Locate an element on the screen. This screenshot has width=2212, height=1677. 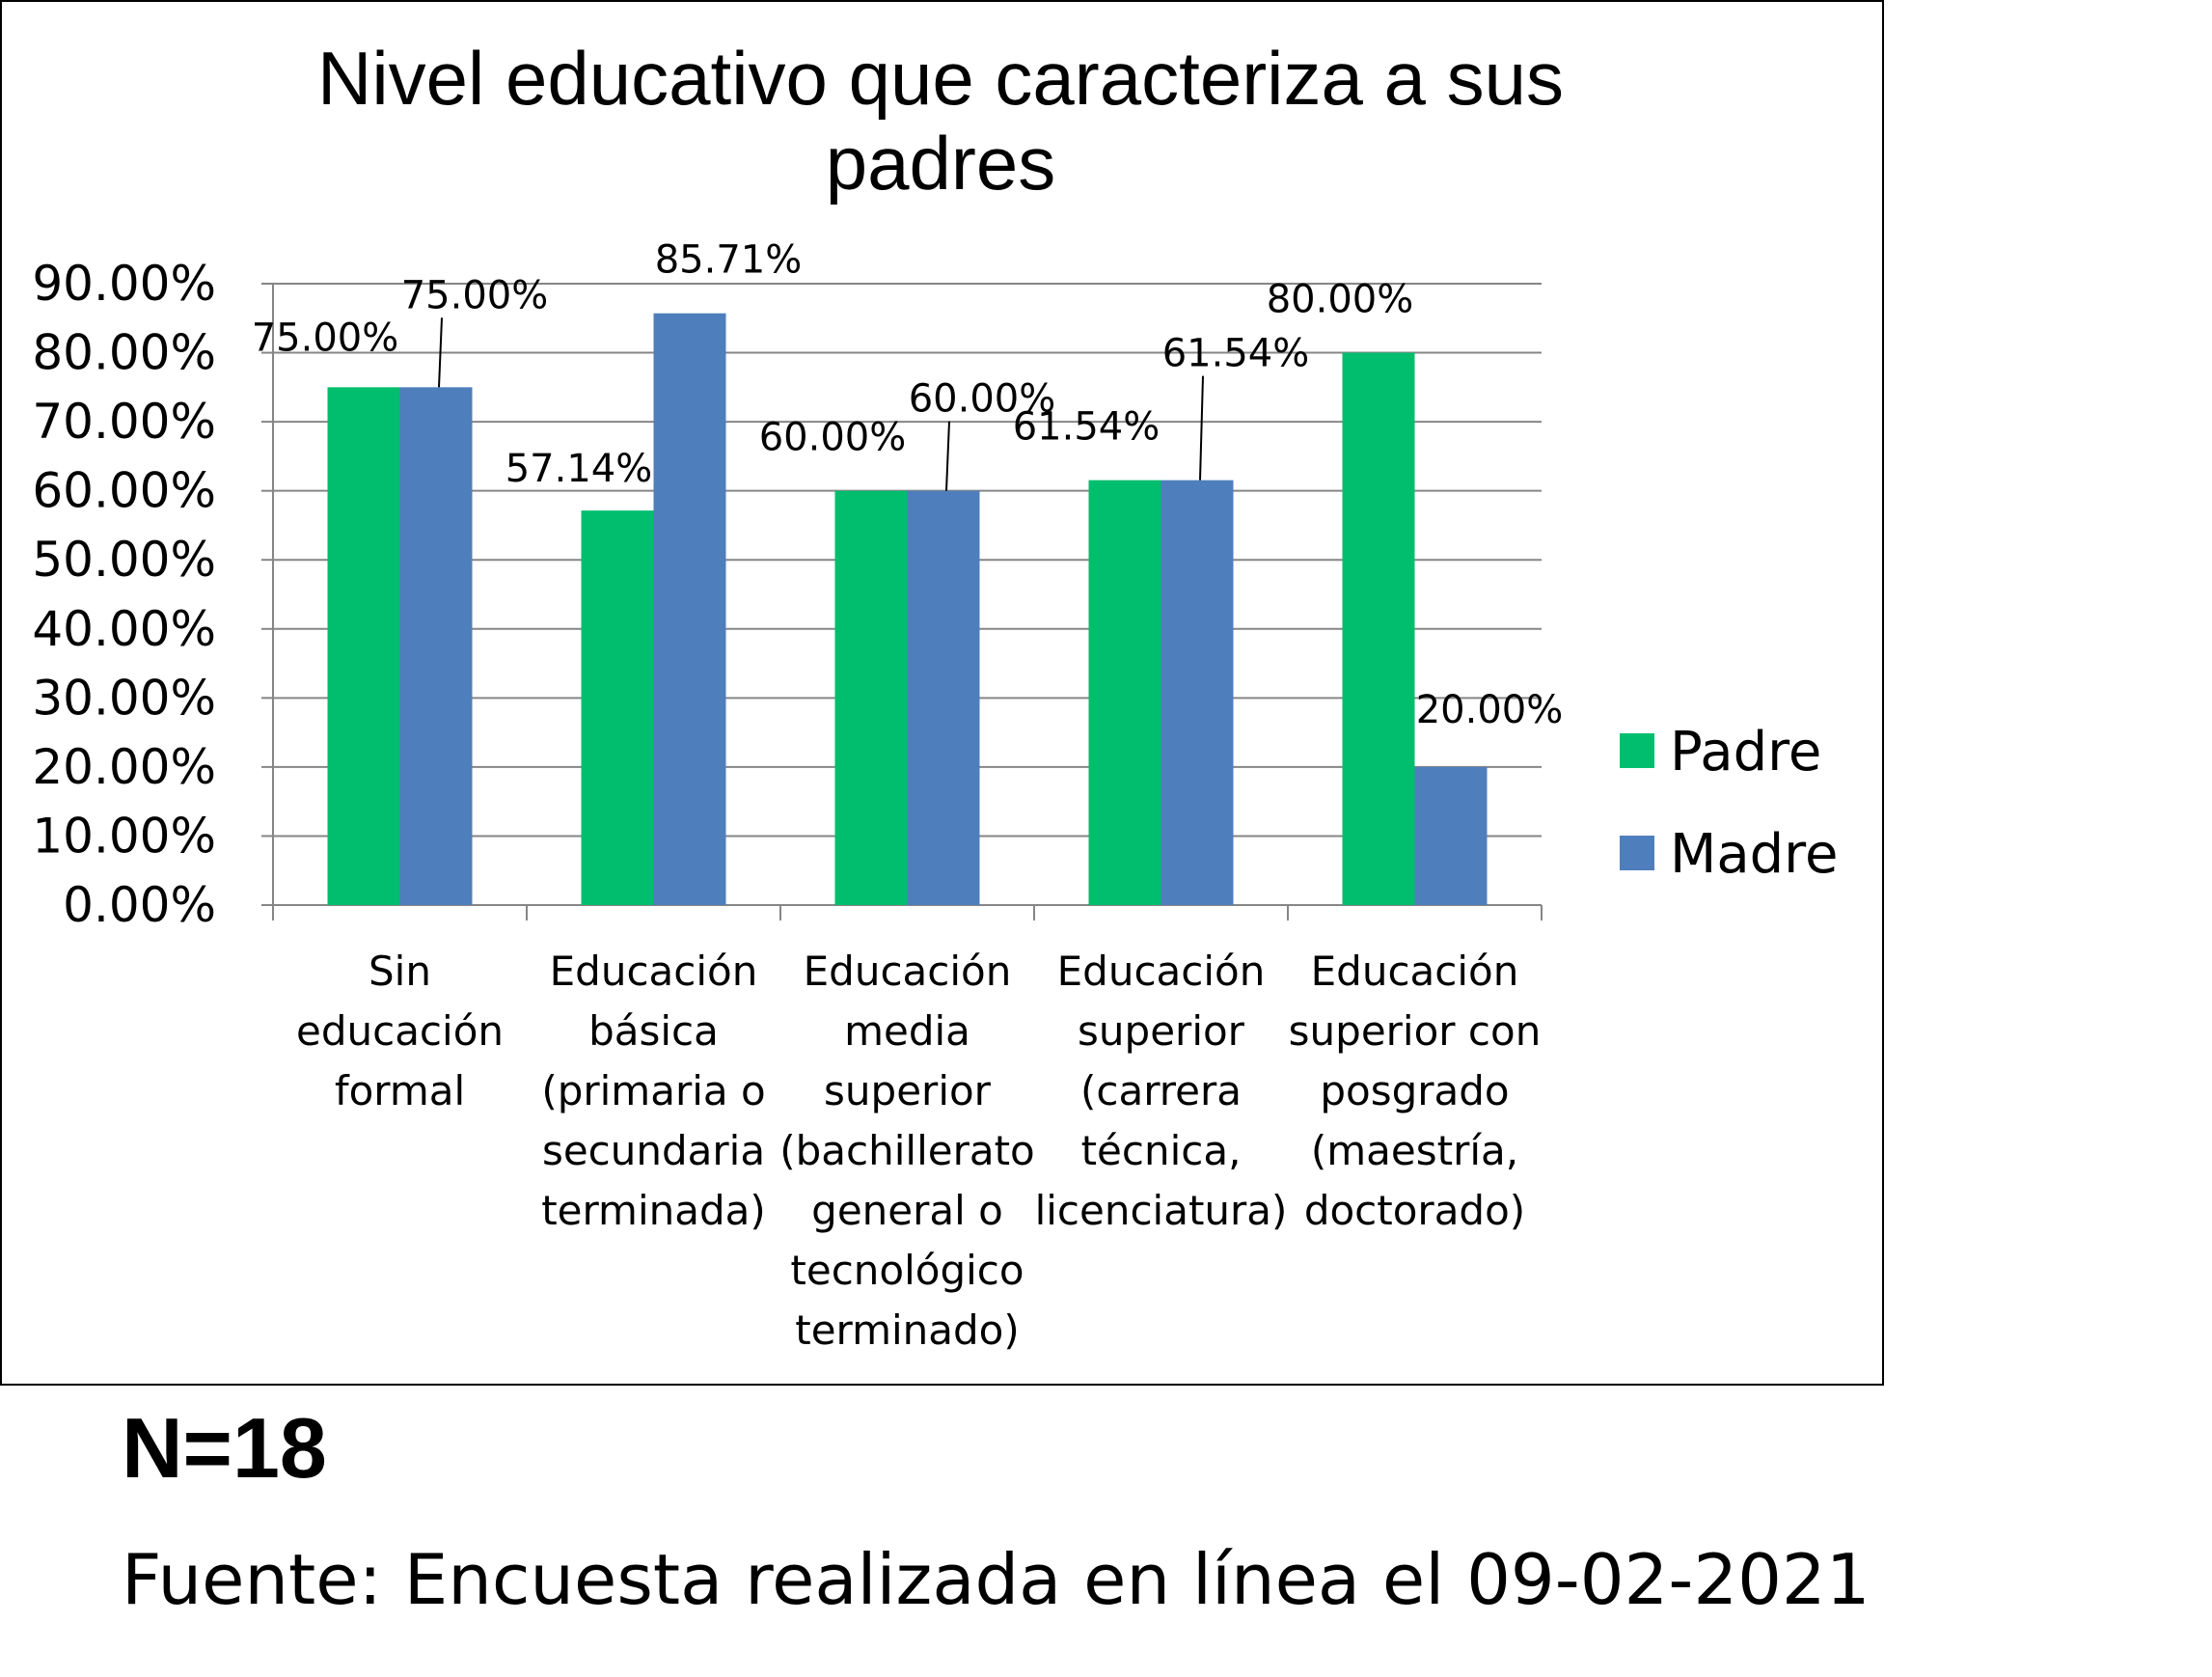
y-tick-label: 90.00% is located at coordinates (124, 284).